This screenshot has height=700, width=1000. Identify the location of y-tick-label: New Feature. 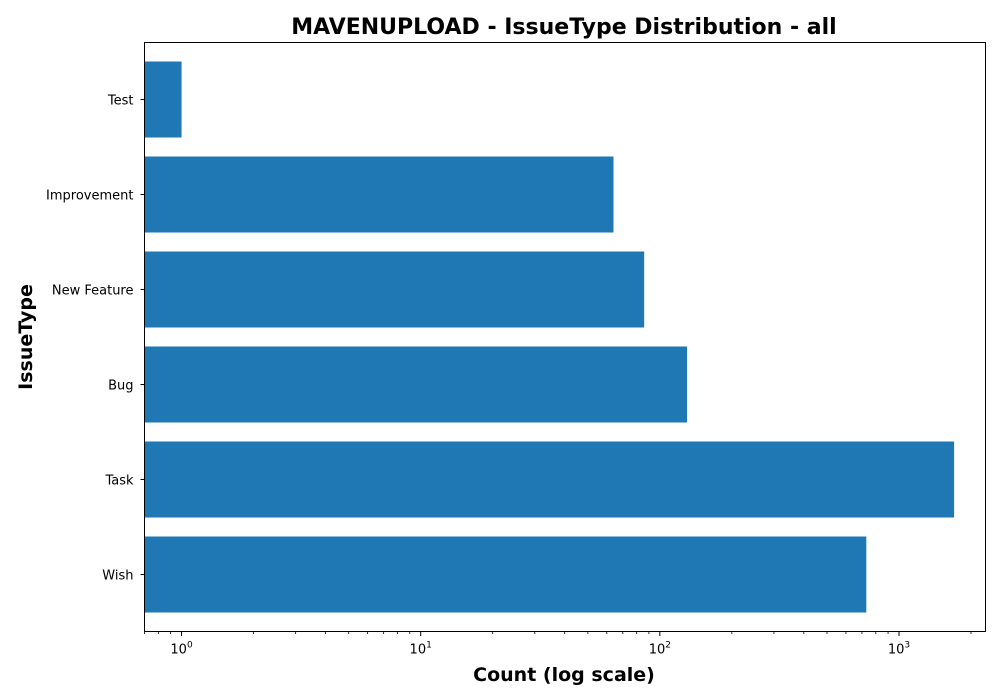
(93, 291).